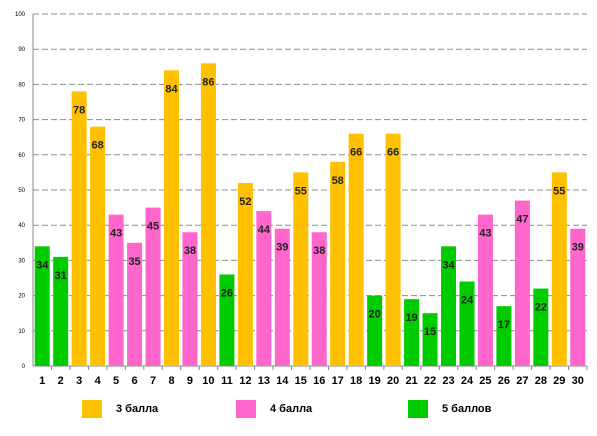  Describe the element at coordinates (20, 15) in the screenshot. I see `y-tick-label: 100` at that location.